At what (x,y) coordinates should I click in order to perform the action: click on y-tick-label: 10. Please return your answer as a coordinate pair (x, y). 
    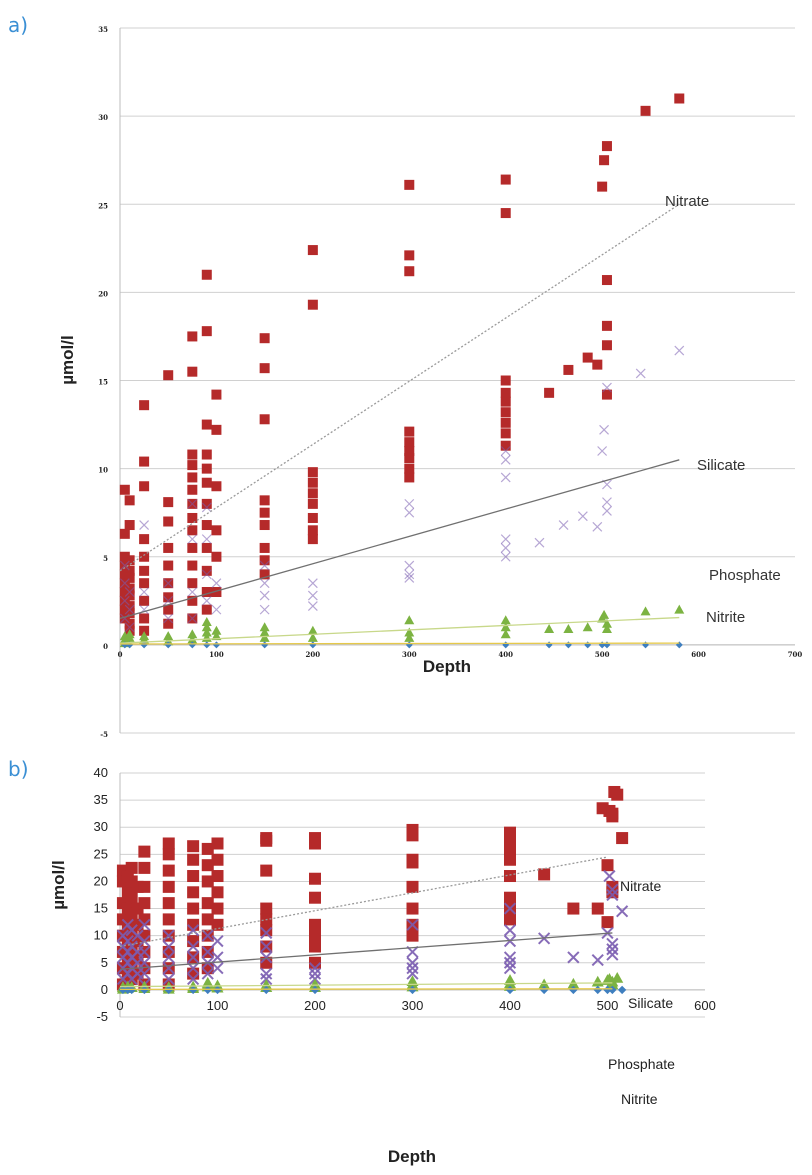
    Looking at the image, I should click on (101, 935).